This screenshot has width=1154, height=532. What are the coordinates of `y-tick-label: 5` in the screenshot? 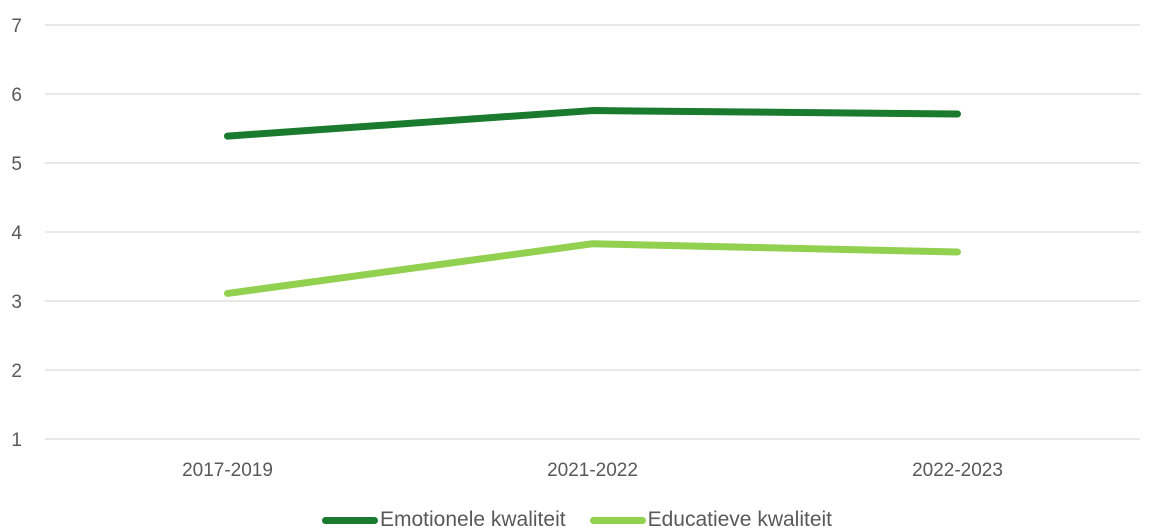 It's located at (16, 164).